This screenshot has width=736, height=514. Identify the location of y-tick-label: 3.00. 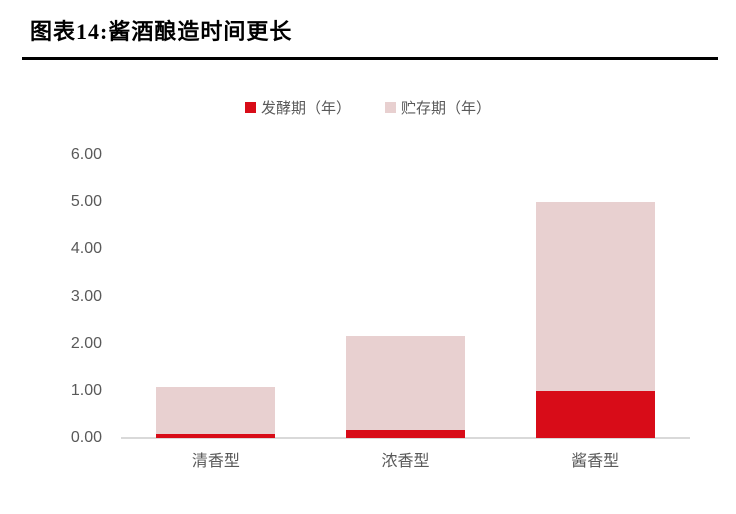
(86, 296).